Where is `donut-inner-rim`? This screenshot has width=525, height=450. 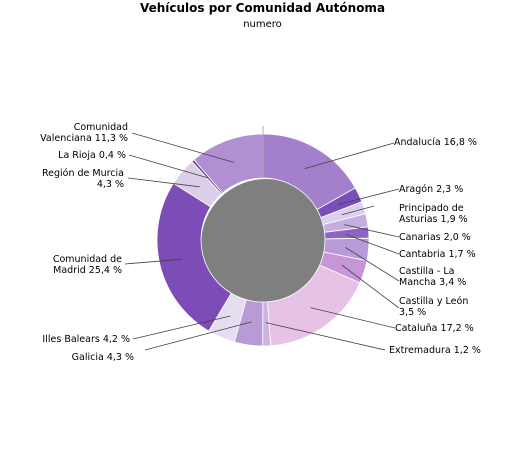
donut-inner-rim is located at coordinates (266, 244).